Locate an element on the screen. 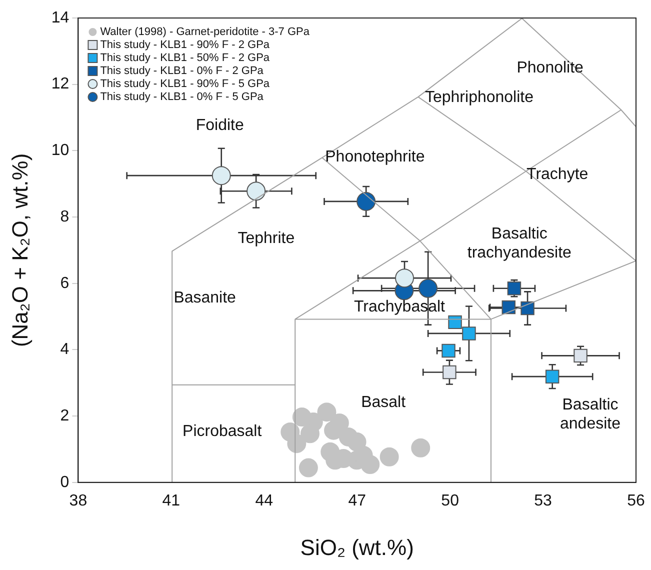 The width and height of the screenshot is (651, 570). legend-label: This study - KLB1 - 90% F - 5 GPa is located at coordinates (185, 84).